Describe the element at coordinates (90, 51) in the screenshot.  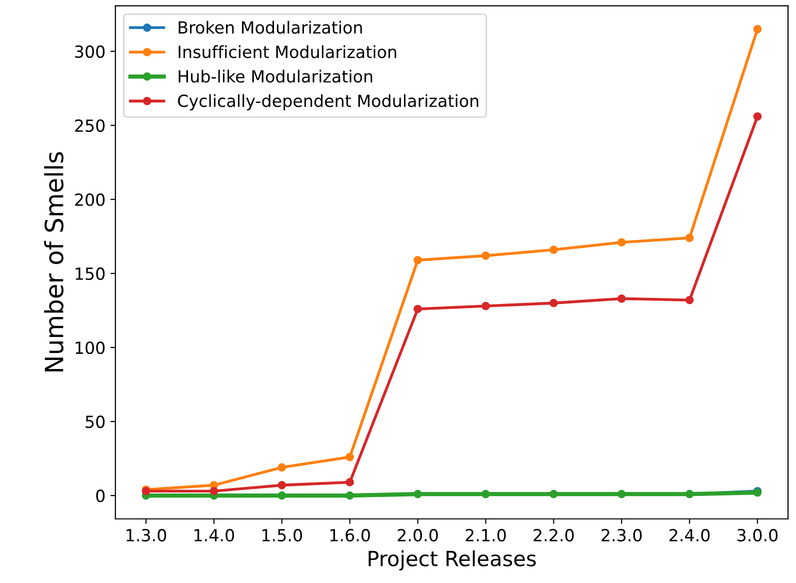
I see `y-tick-label: 300` at that location.